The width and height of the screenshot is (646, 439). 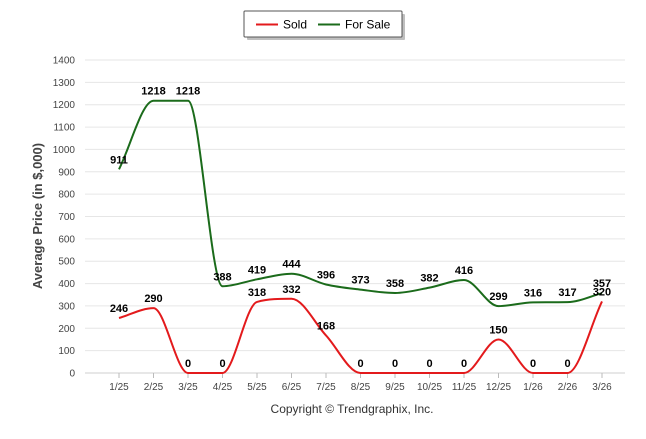 I want to click on y-tick-label: 700, so click(x=66, y=217).